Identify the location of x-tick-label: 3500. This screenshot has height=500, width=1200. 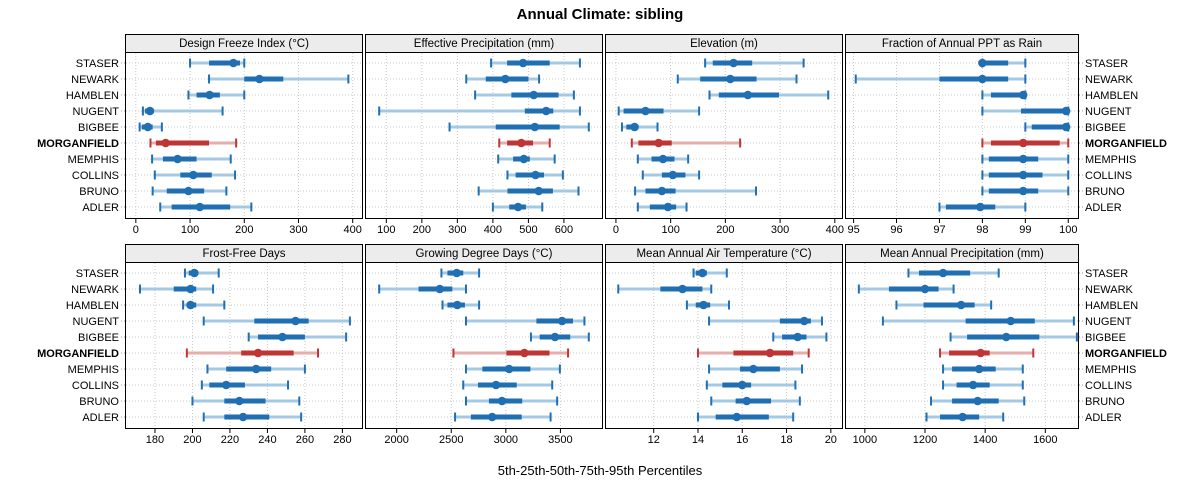
(560, 440).